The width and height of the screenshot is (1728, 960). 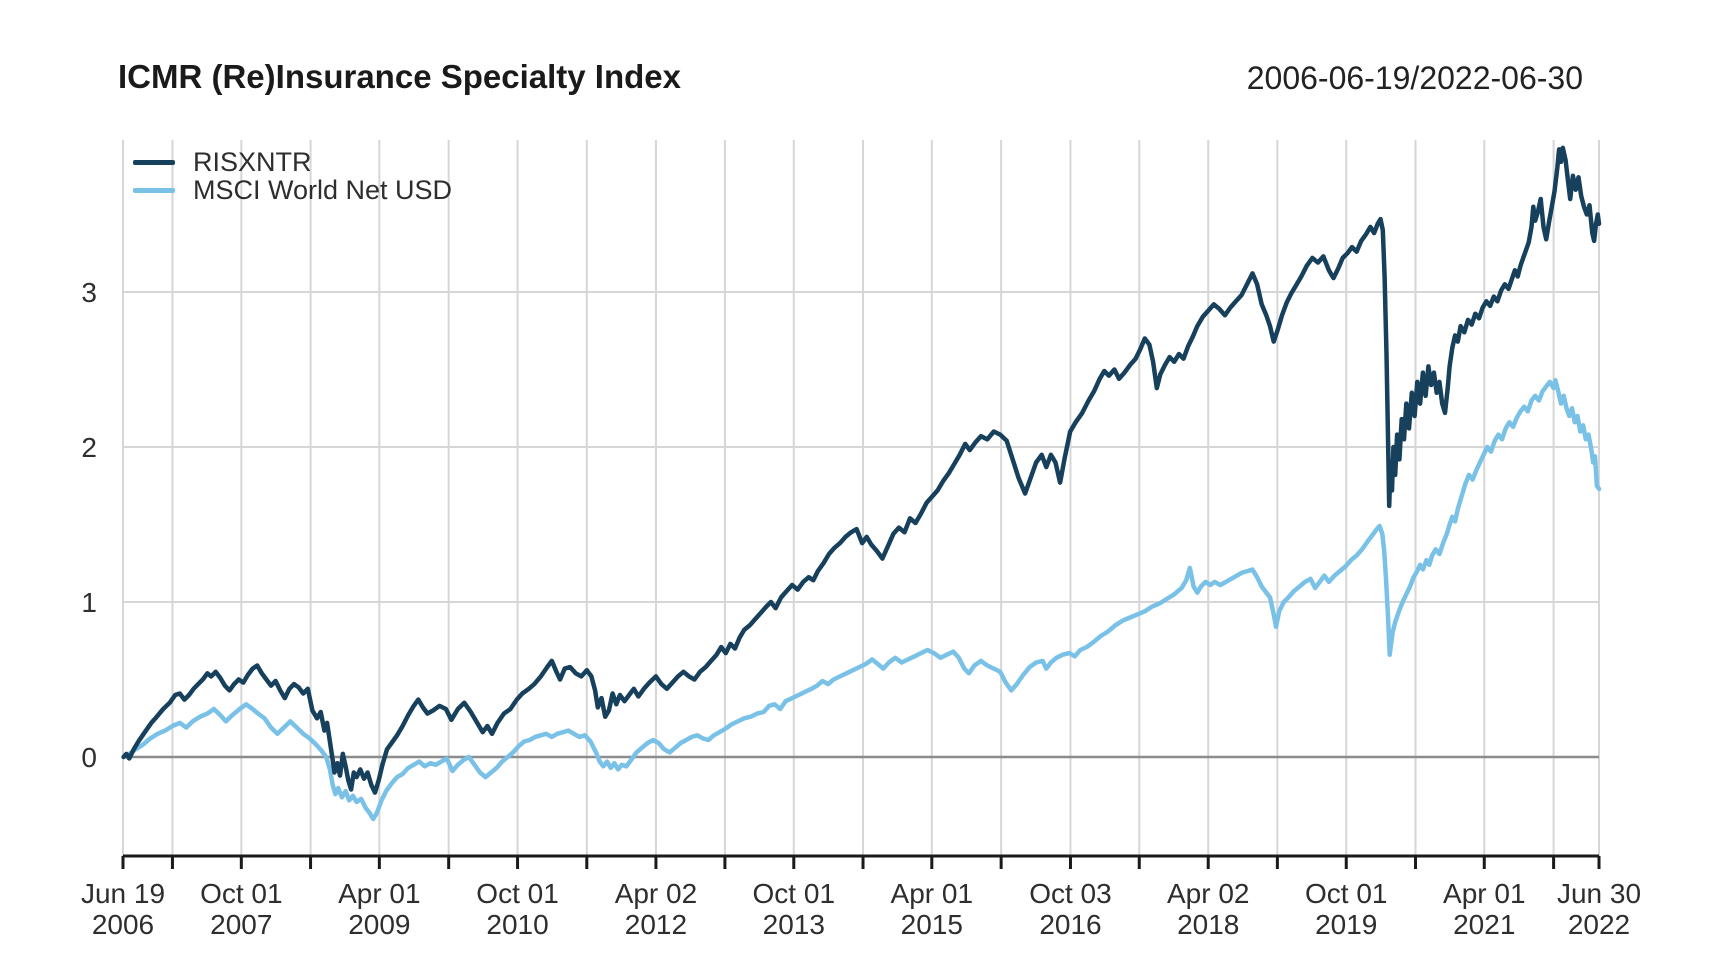 I want to click on legend-label-risxntr: RISXNTR, so click(x=252, y=161).